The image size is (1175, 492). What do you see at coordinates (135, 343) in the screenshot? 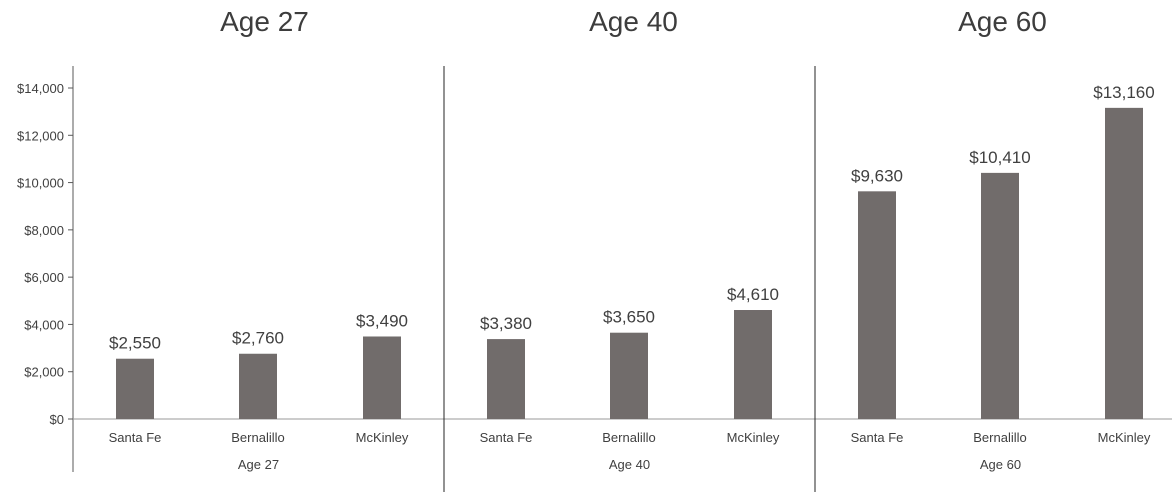
I see `data-label: $2,550` at bounding box center [135, 343].